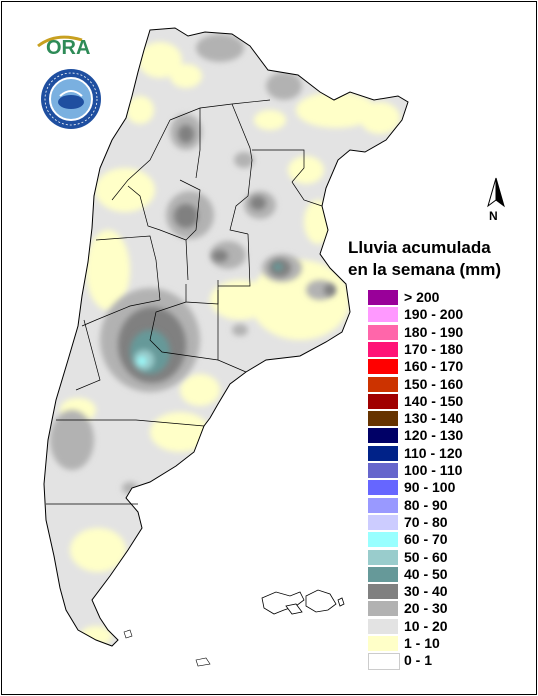 This screenshot has width=538, height=696. Describe the element at coordinates (434, 383) in the screenshot. I see `legend-label: 150 - 160` at that location.